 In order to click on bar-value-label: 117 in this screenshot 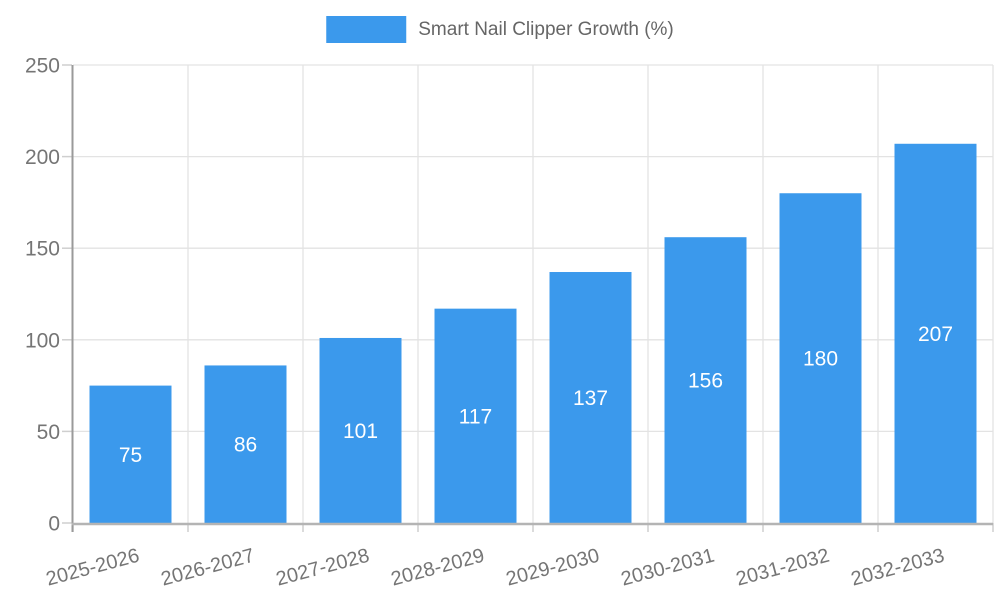, I will do `click(475, 416)`.